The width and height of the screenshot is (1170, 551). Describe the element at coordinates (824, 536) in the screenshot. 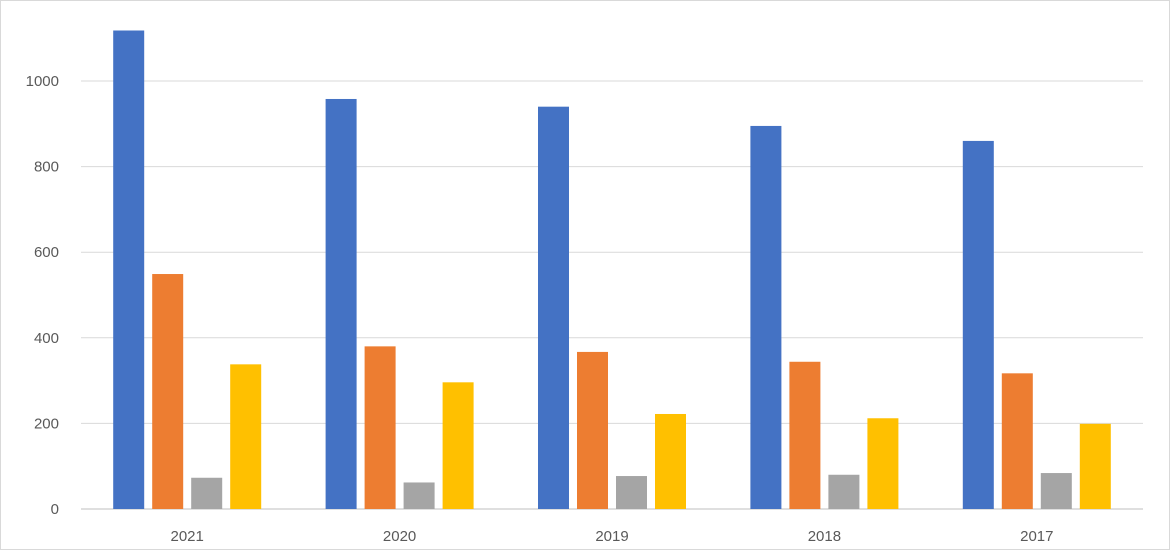

I see `x-category-label: 2018` at that location.